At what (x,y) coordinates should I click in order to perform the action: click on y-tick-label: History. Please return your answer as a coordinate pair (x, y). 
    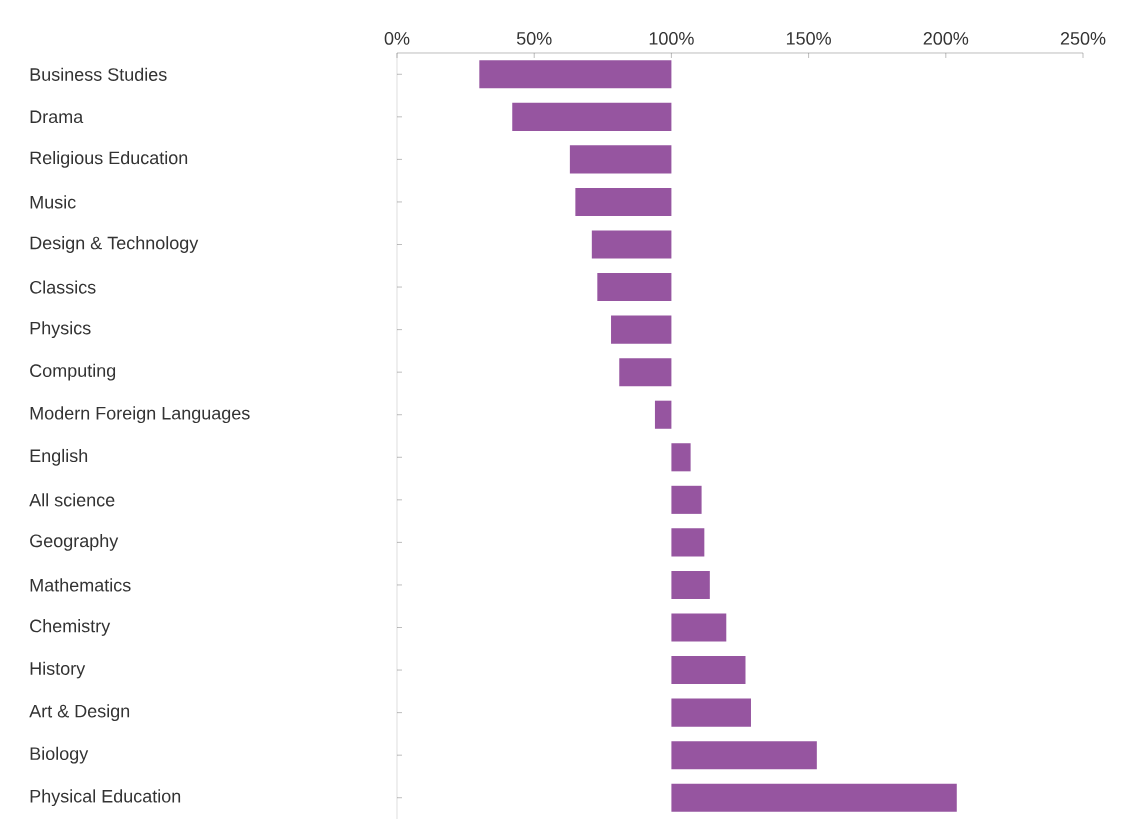
    Looking at the image, I should click on (58, 670).